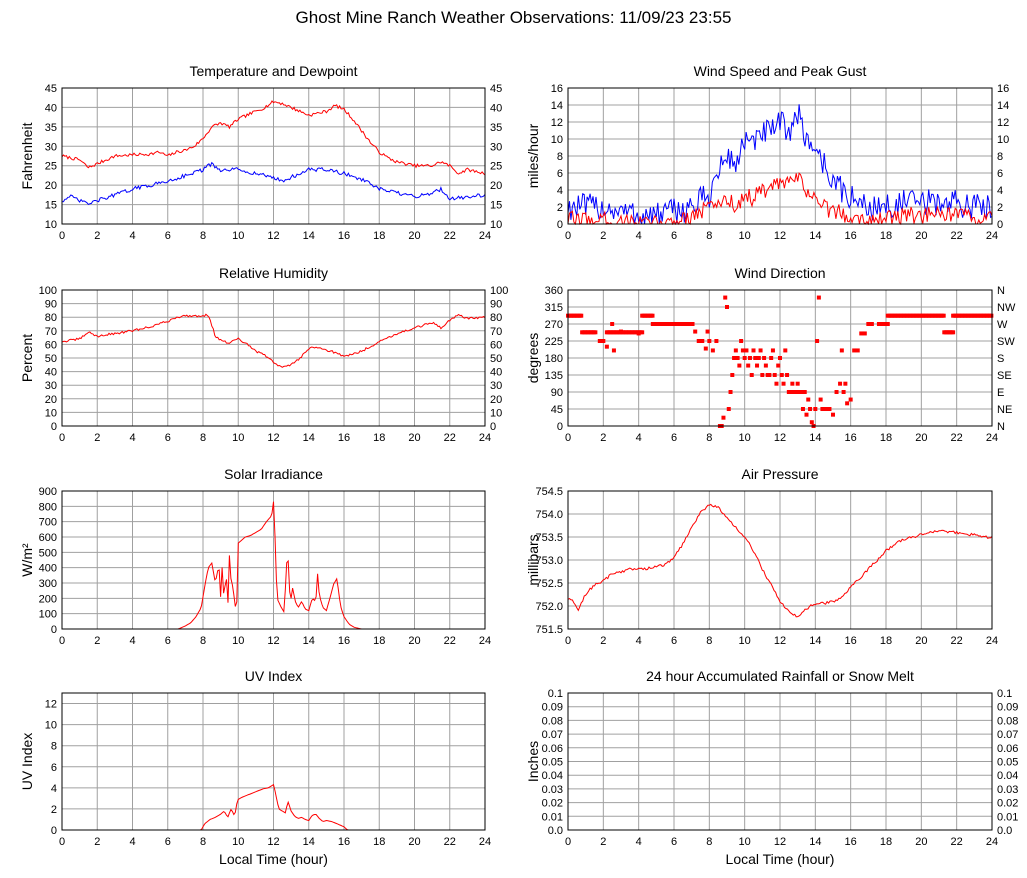 The height and width of the screenshot is (878, 1027). I want to click on y-tick-label-right: 35, so click(496, 128).